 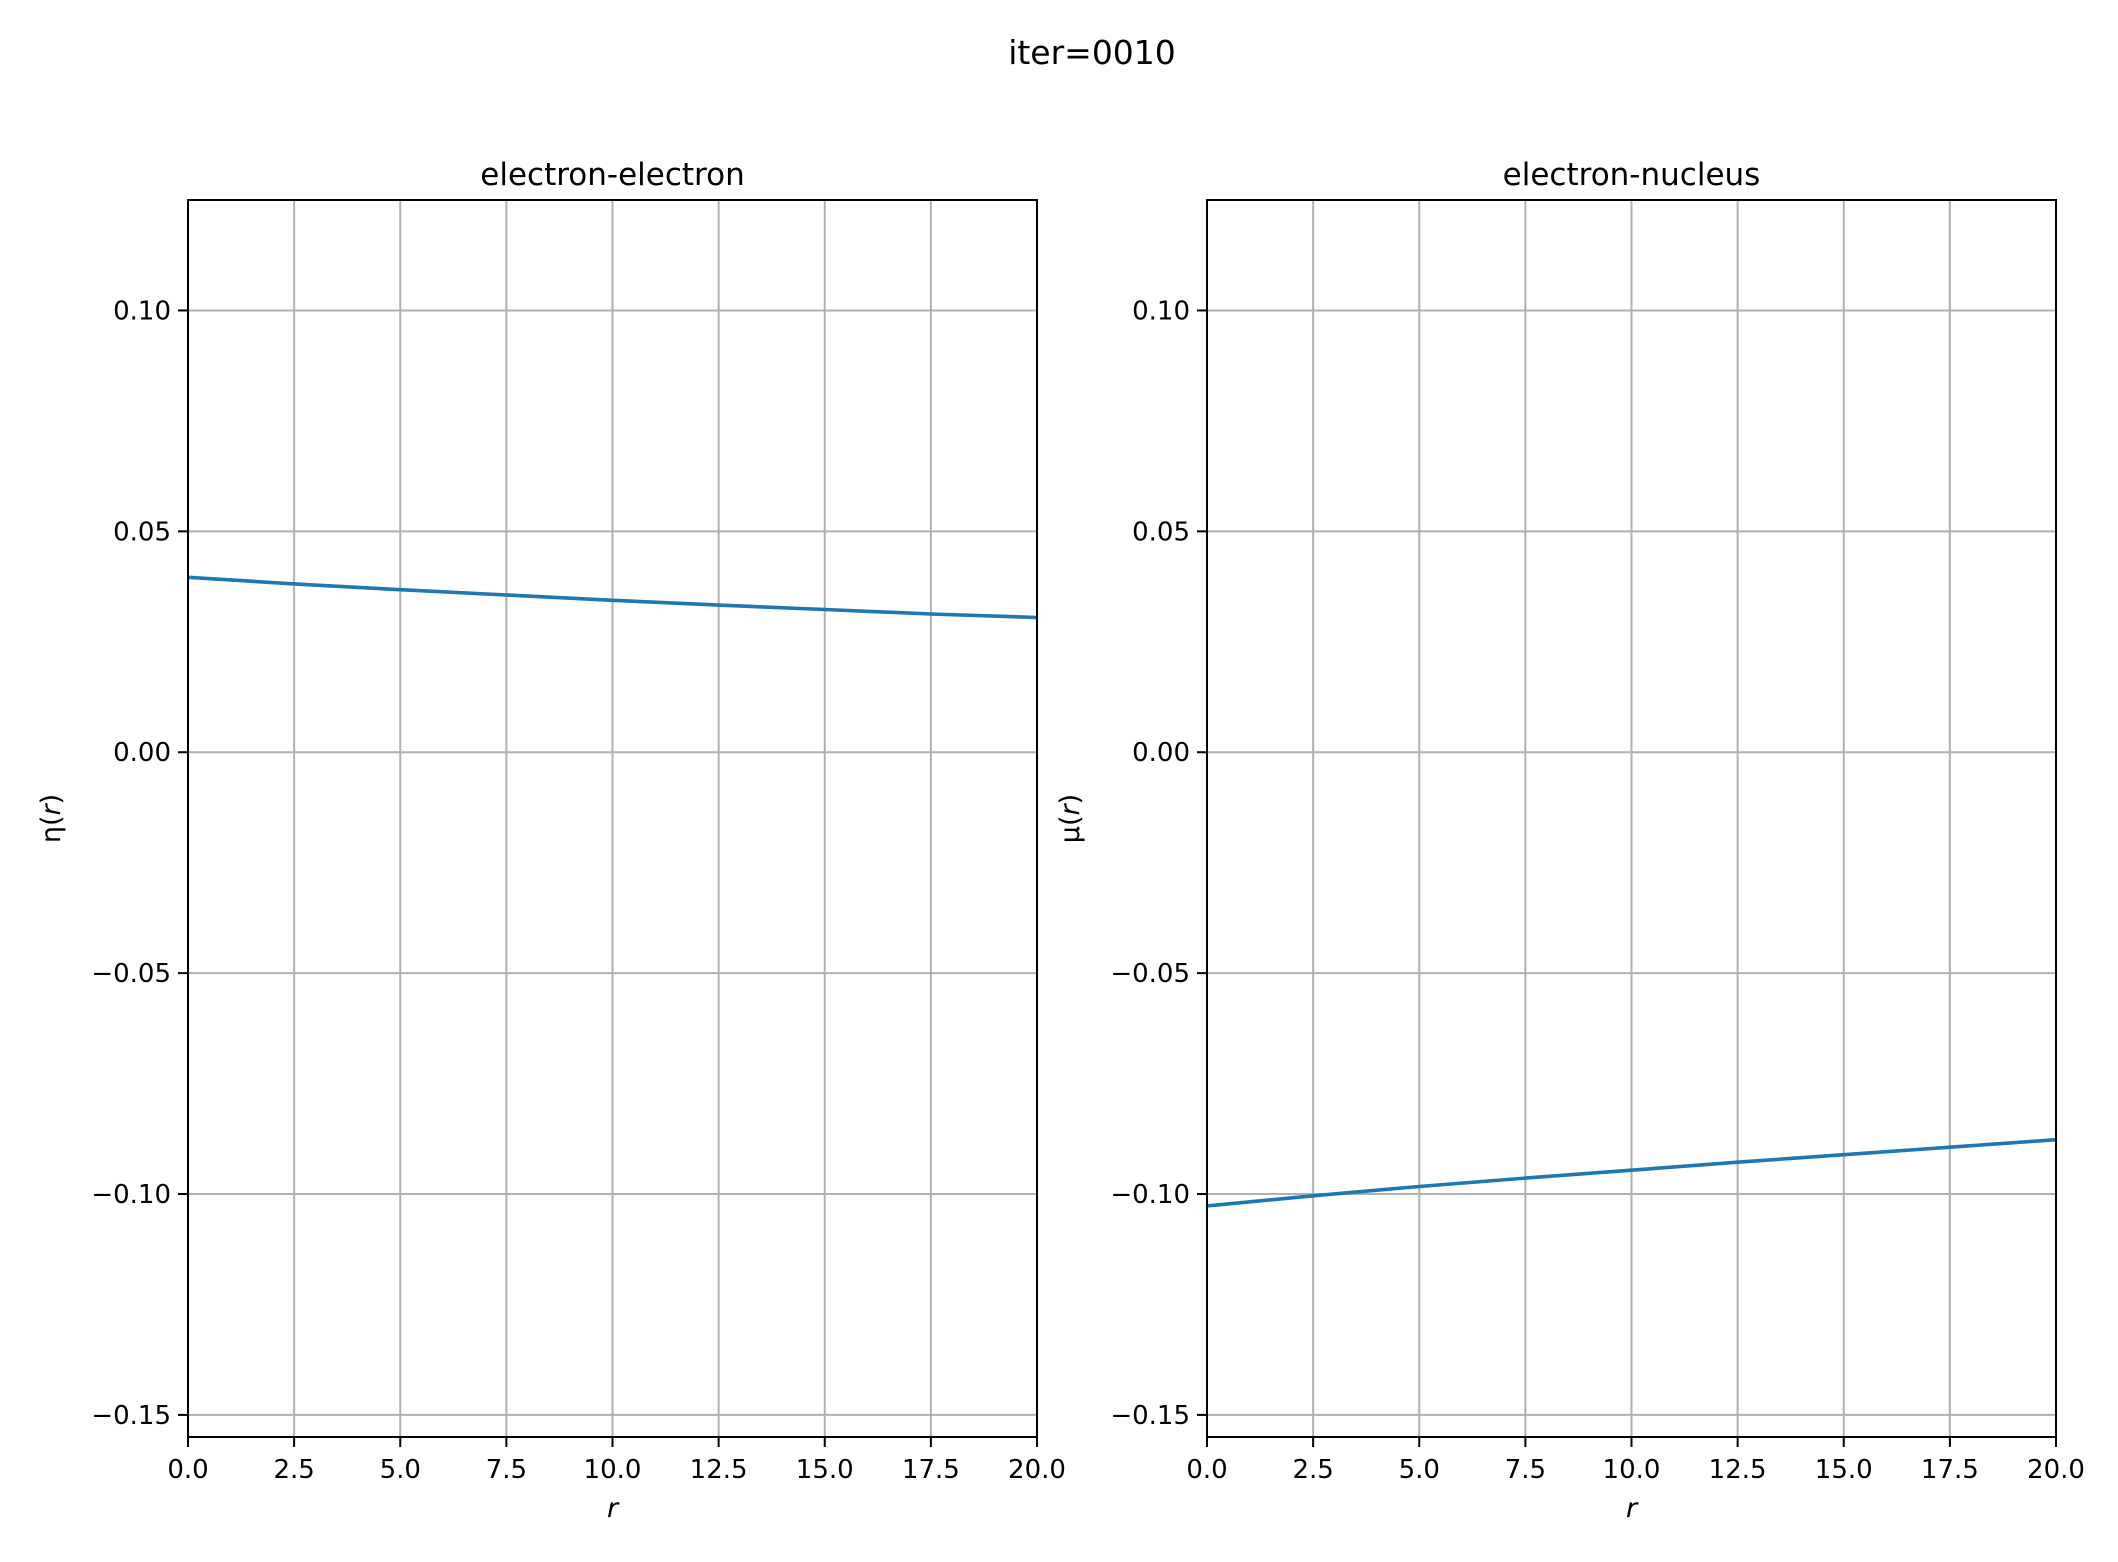 I want to click on panel-title: electron-electron, so click(x=612, y=175).